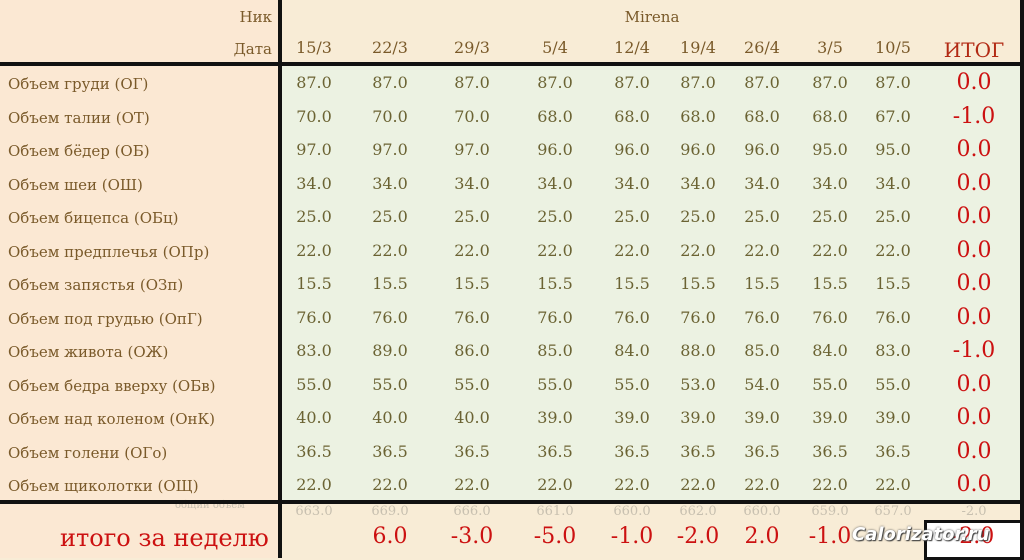 Image resolution: width=1024 pixels, height=560 pixels. Describe the element at coordinates (762, 536) in the screenshot. I see `weekly-cell: 2.0` at that location.